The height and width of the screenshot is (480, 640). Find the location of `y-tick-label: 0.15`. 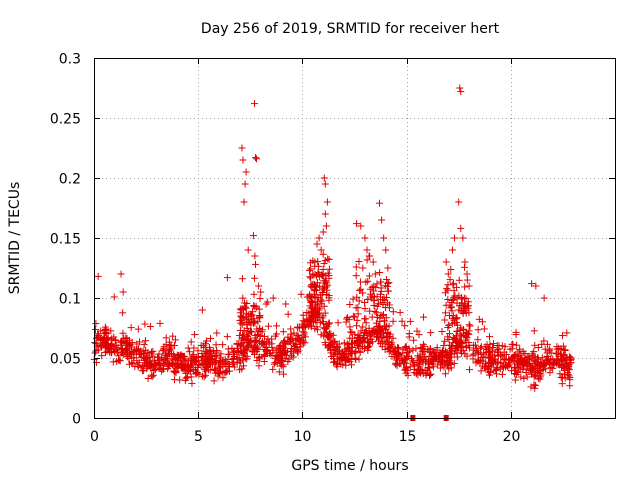

y-tick-label: 0.15 is located at coordinates (65, 240).